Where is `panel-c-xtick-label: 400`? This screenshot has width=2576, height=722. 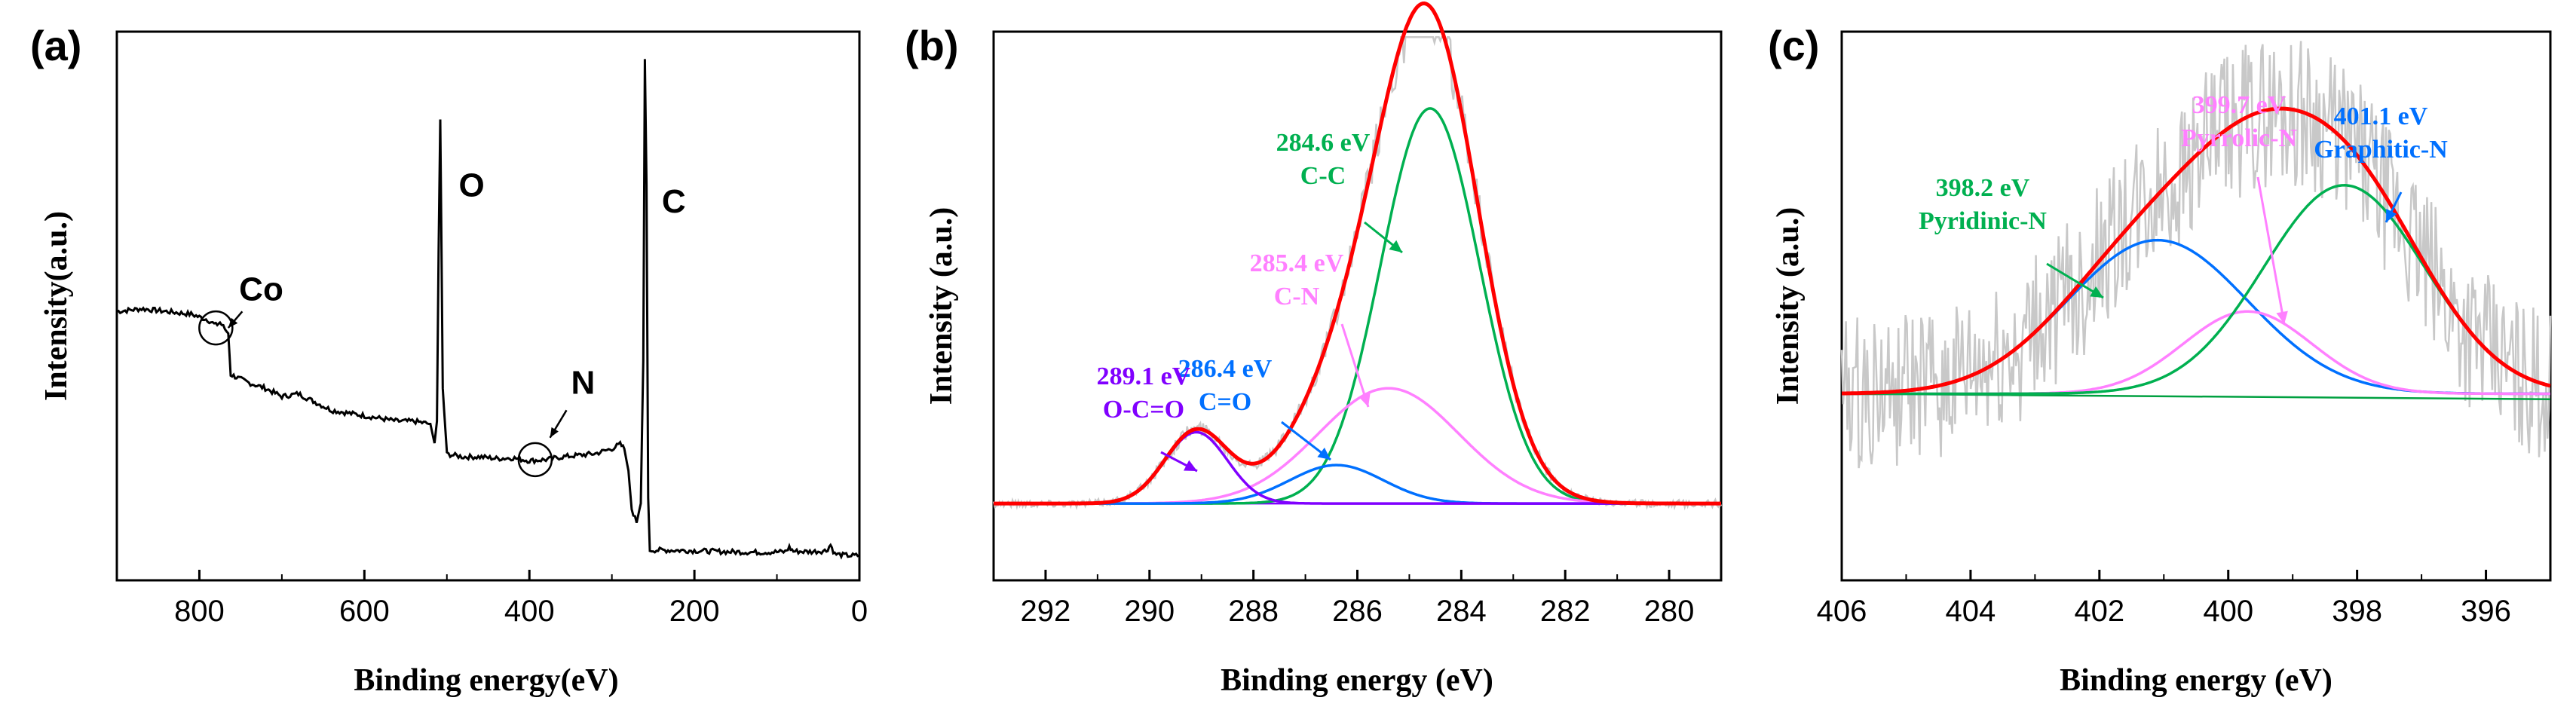
panel-c-xtick-label: 400 is located at coordinates (2228, 611).